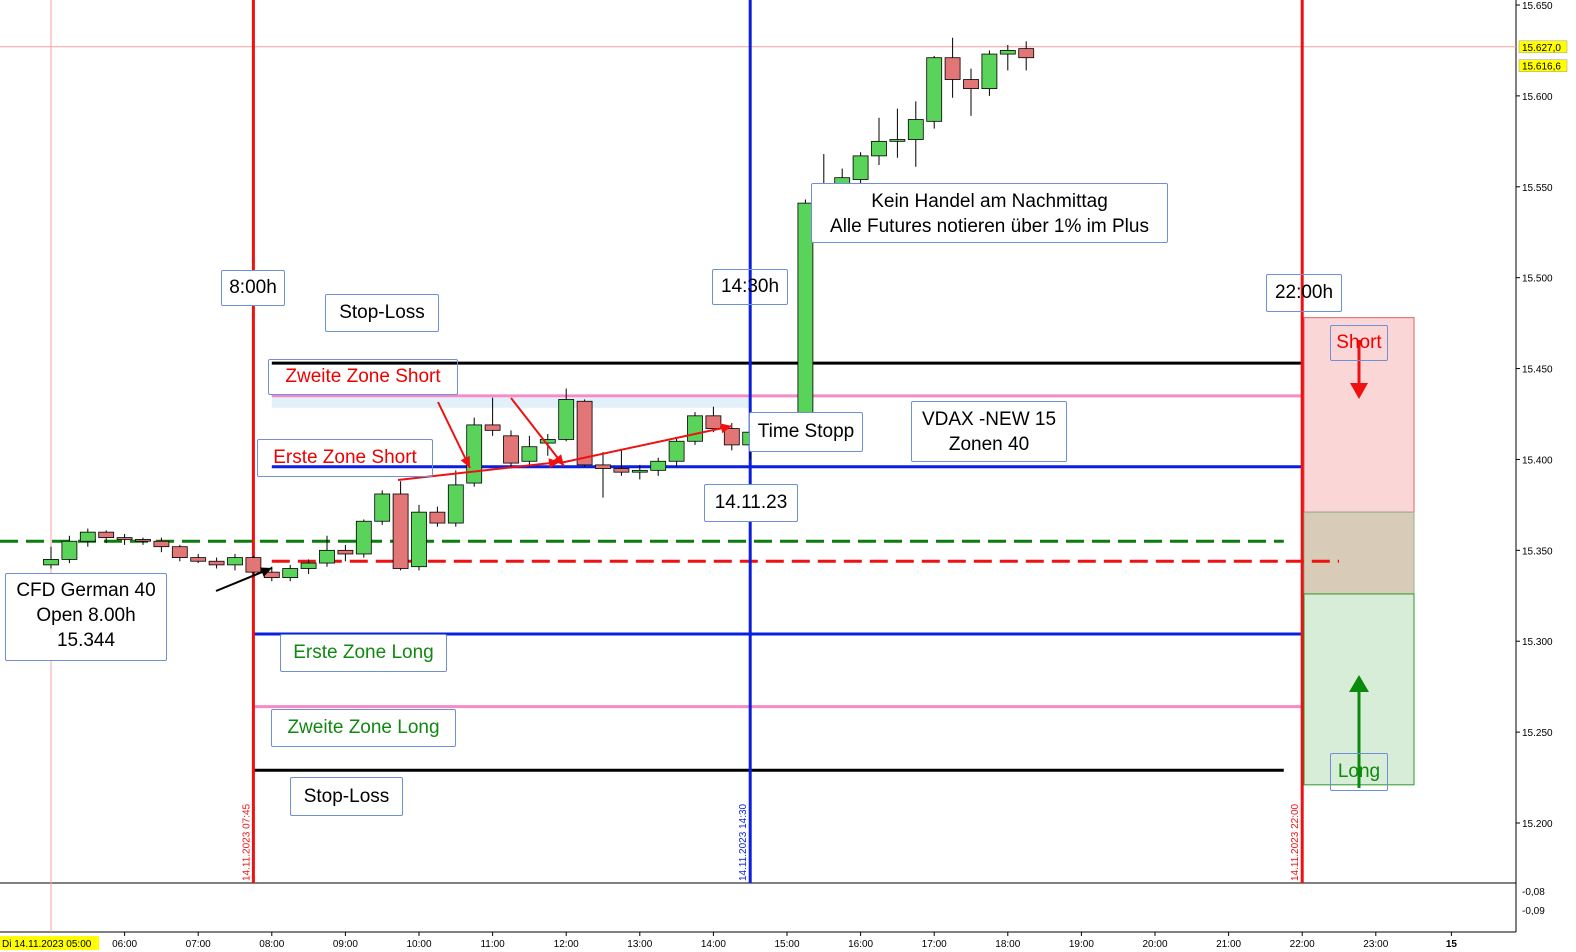  Describe the element at coordinates (1295, 842) in the screenshot. I see `vline-2200-label: 14.11.2023 22:00` at that location.